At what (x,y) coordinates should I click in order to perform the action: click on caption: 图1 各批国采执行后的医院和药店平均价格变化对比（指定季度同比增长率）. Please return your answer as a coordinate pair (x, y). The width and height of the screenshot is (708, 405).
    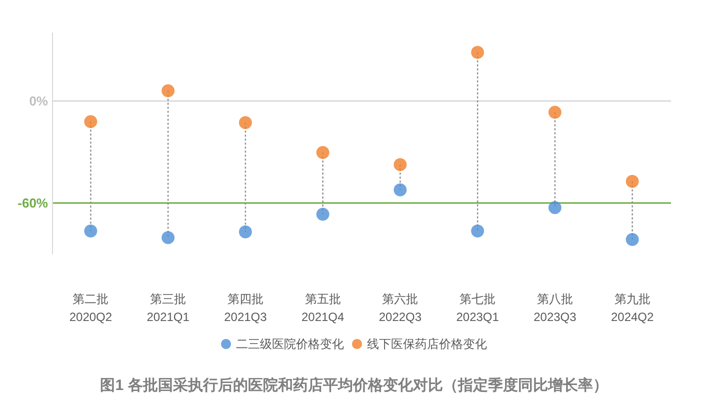
    Looking at the image, I should click on (354, 385).